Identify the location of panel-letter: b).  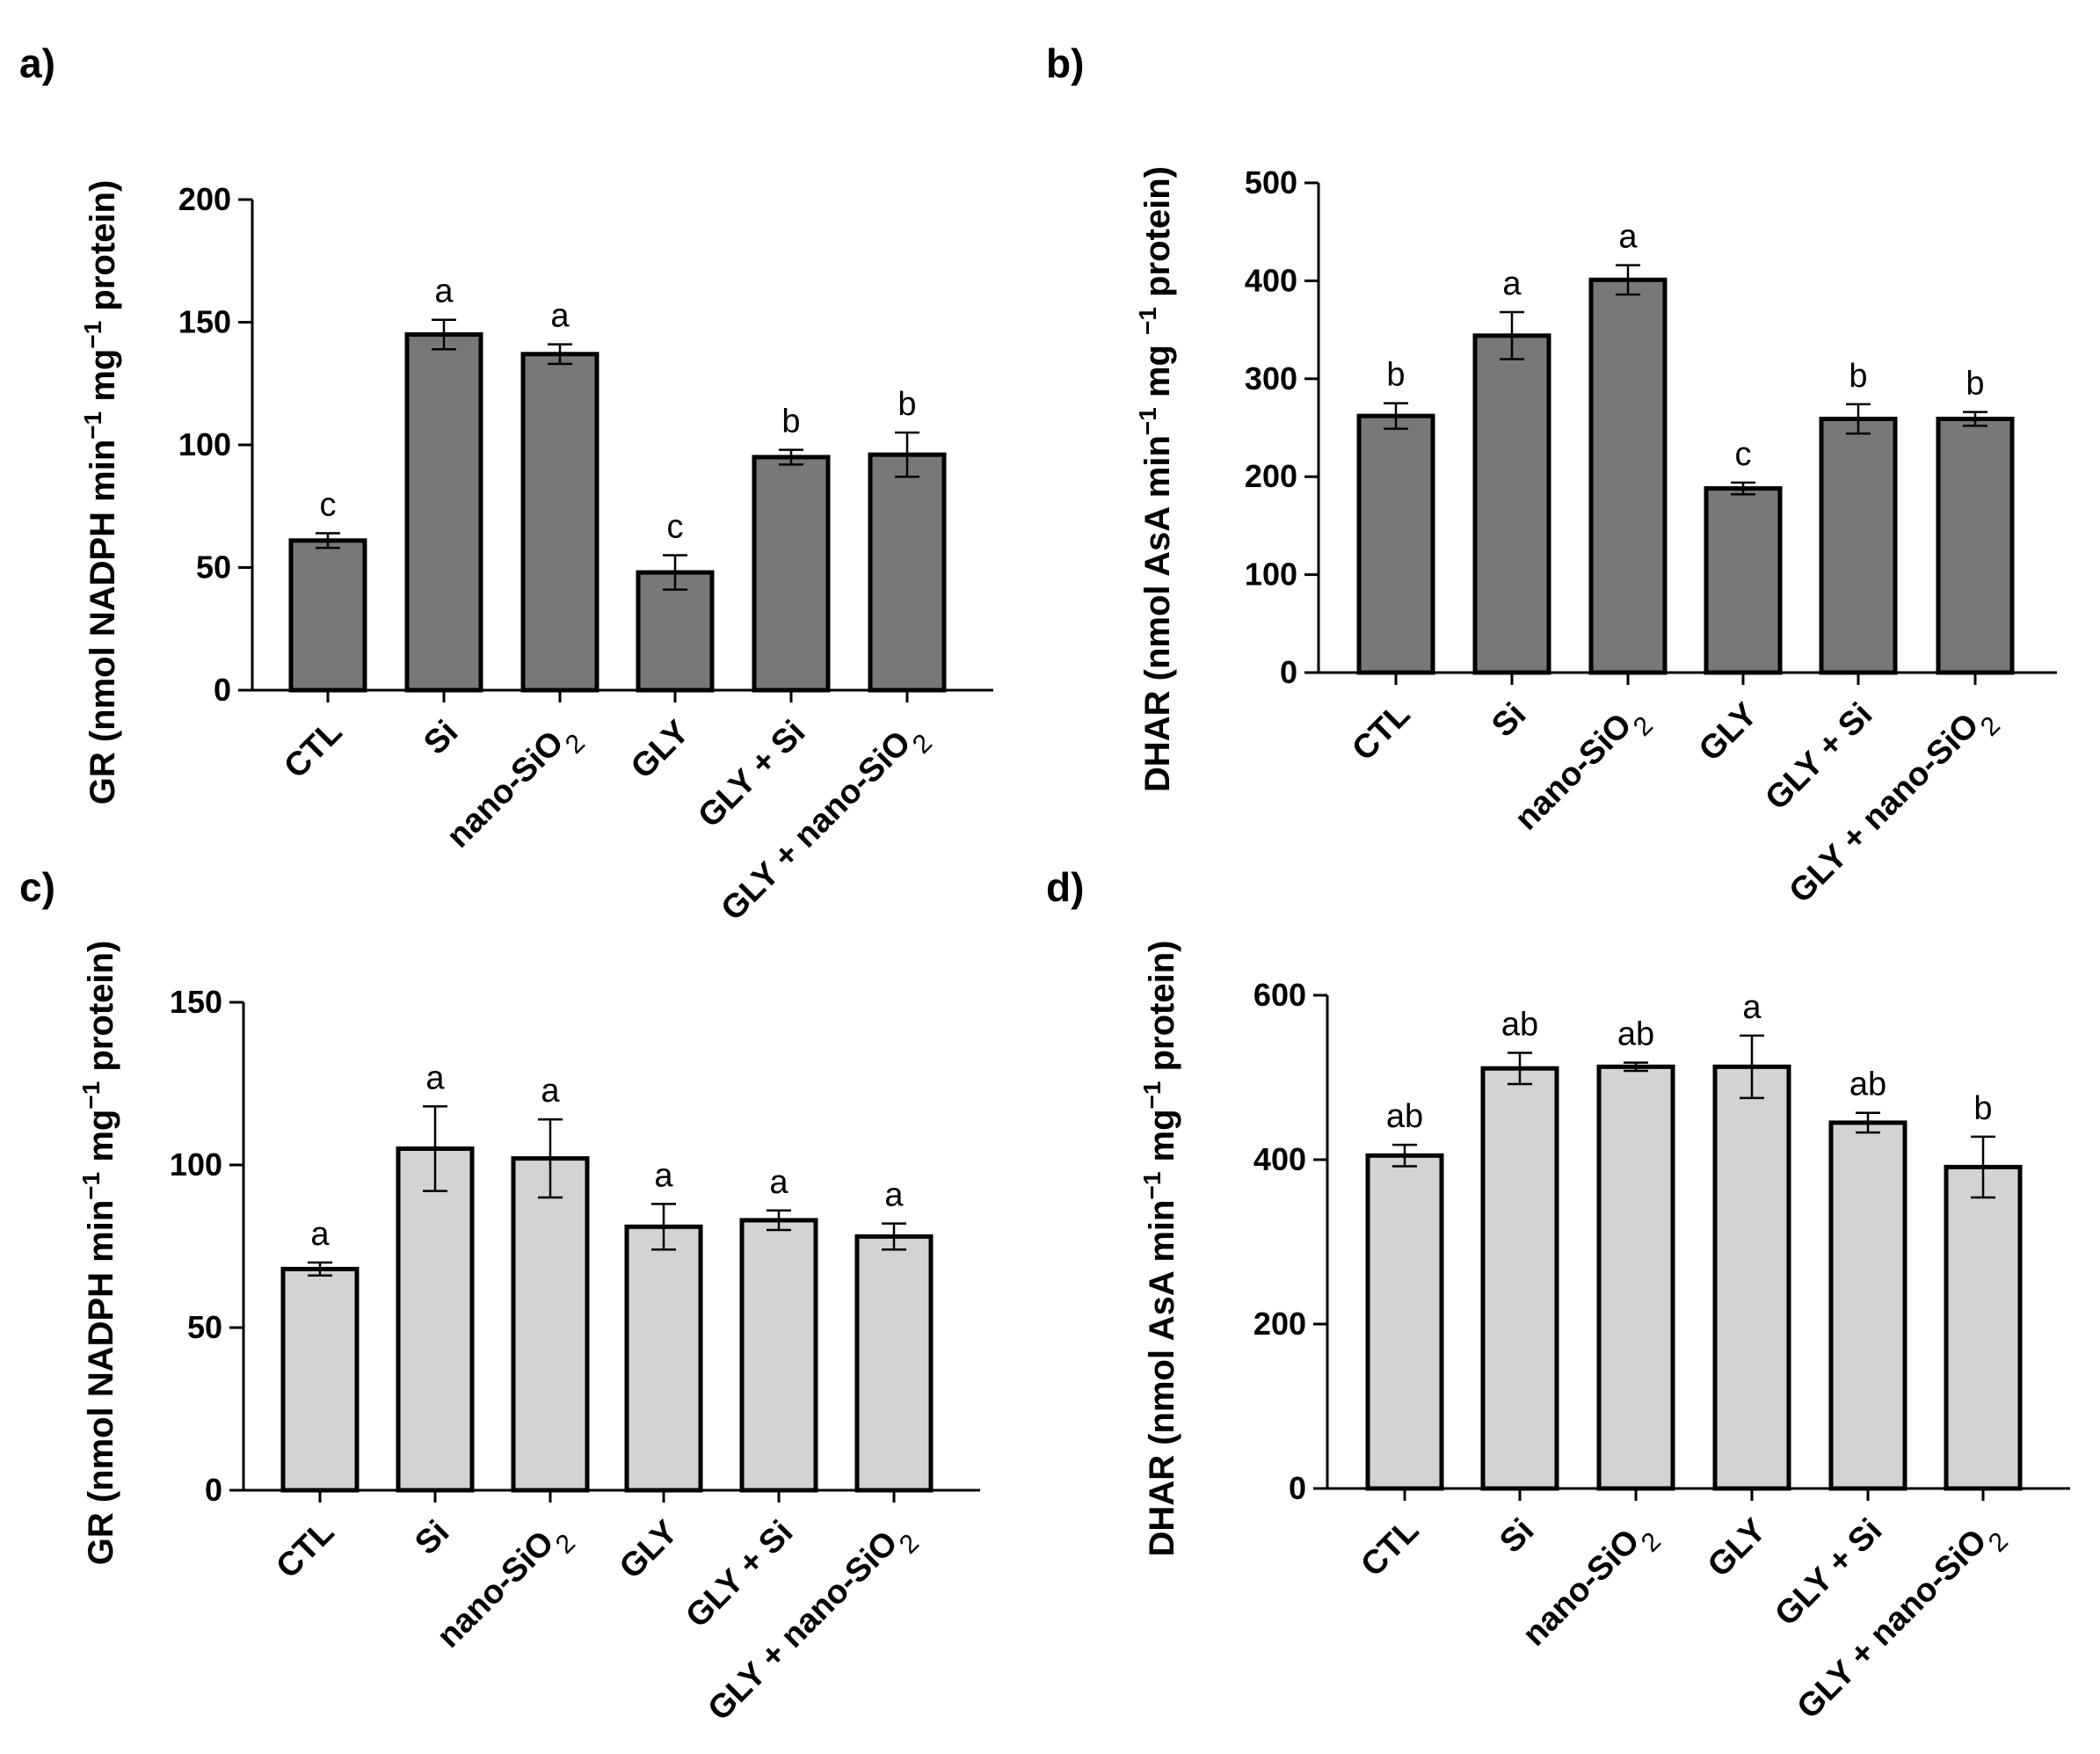
(1065, 63).